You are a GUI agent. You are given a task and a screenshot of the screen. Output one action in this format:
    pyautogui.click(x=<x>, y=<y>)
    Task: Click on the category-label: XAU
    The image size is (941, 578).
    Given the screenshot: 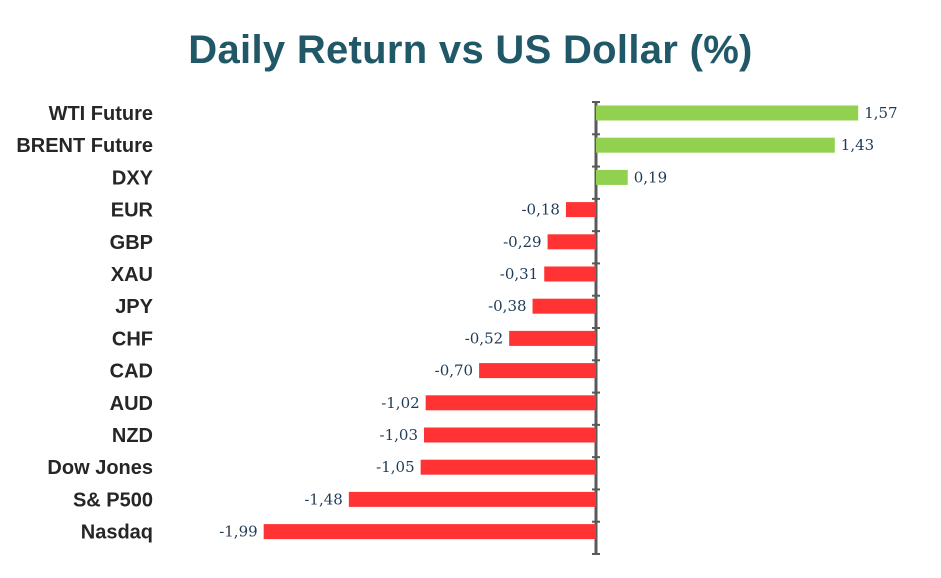 What is the action you would take?
    pyautogui.click(x=132, y=275)
    